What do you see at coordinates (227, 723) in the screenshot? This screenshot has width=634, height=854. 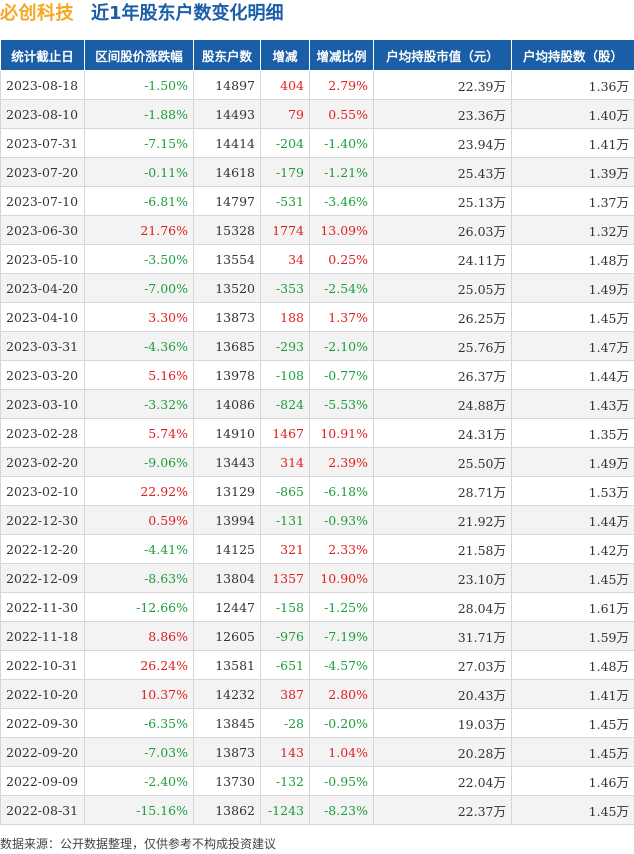 I see `cell-holders: 13845` at bounding box center [227, 723].